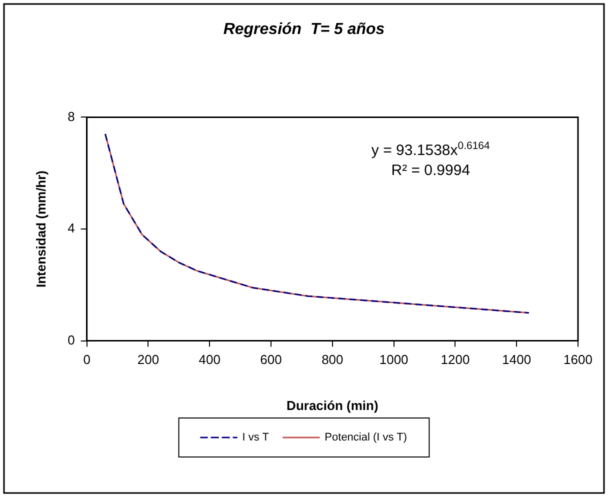 The height and width of the screenshot is (497, 608). What do you see at coordinates (271, 360) in the screenshot?
I see `x-tick-label: 600` at bounding box center [271, 360].